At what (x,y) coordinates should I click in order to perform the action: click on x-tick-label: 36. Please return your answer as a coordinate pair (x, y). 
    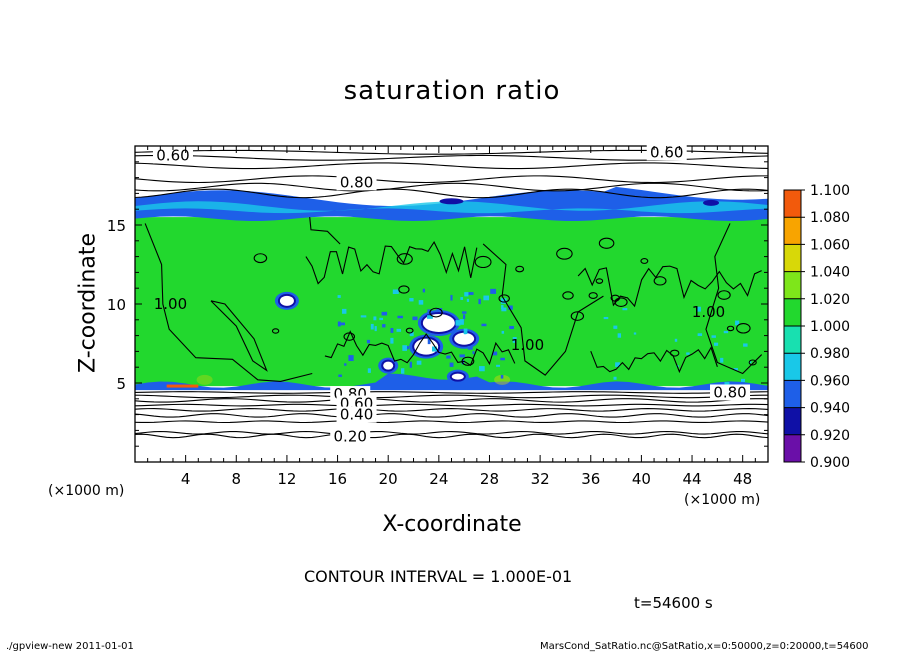
    Looking at the image, I should click on (590, 479).